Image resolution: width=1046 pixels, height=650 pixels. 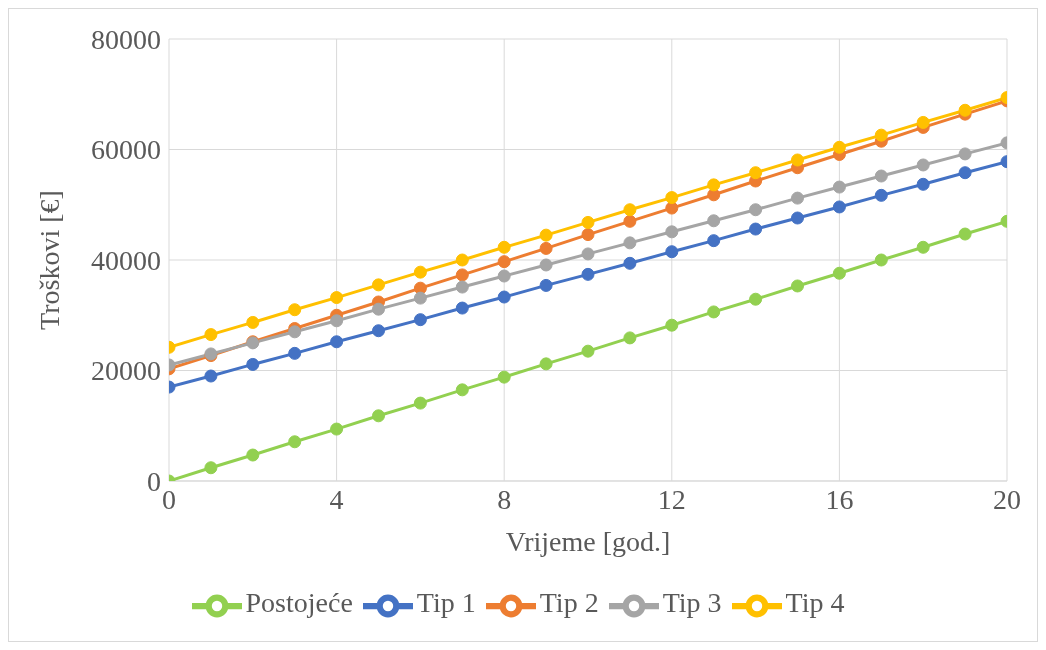 I want to click on legend-label: Tip 2, so click(x=569, y=603).